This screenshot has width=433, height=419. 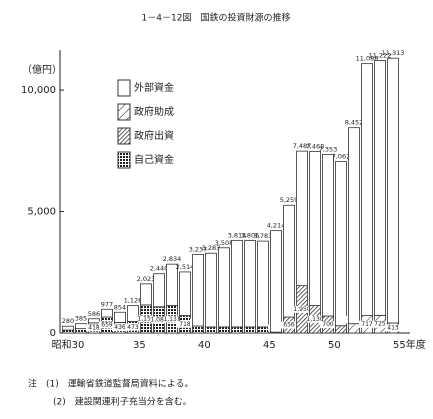 What do you see at coordinates (42, 69) in the screenshot?
I see `y-axis-label: （億円）` at bounding box center [42, 69].